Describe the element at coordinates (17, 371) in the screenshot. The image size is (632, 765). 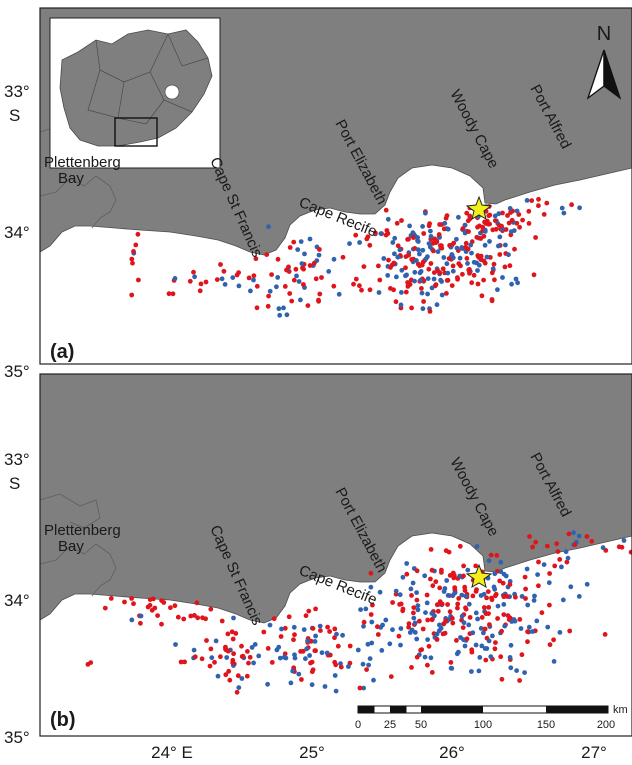
I see `lat-tick-35-a: 35°` at that location.